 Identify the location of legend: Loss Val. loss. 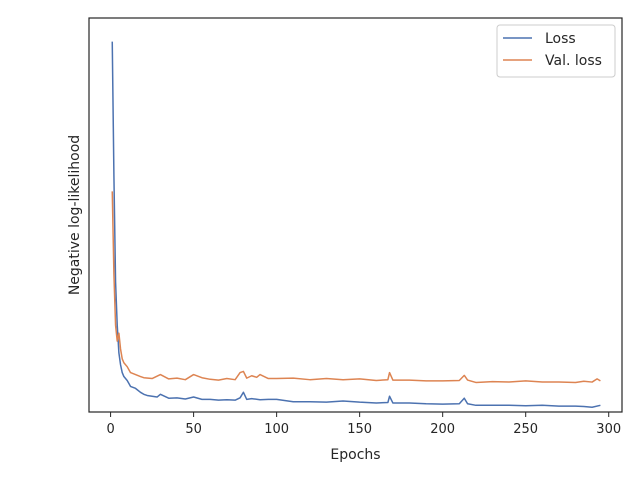
(556, 51).